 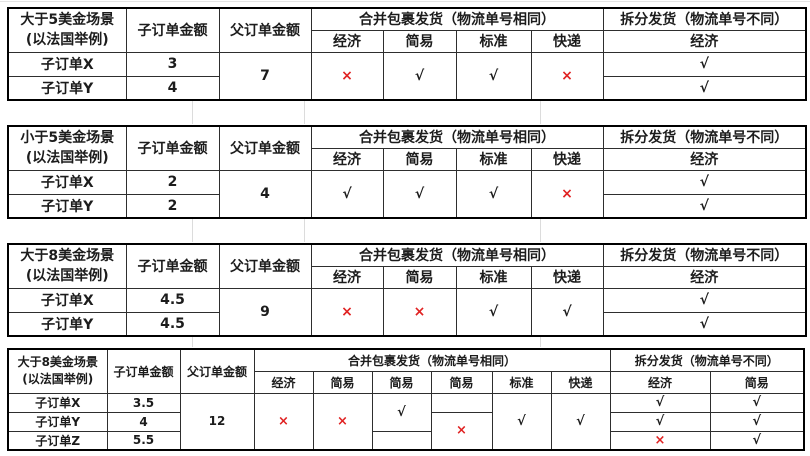 I want to click on merge-mark-simple-c-x-empty, so click(x=461, y=402).